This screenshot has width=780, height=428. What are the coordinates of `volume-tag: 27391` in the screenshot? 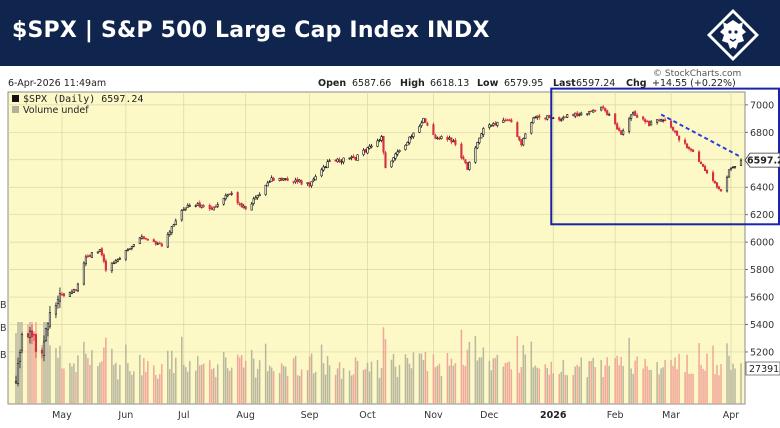 It's located at (762, 368).